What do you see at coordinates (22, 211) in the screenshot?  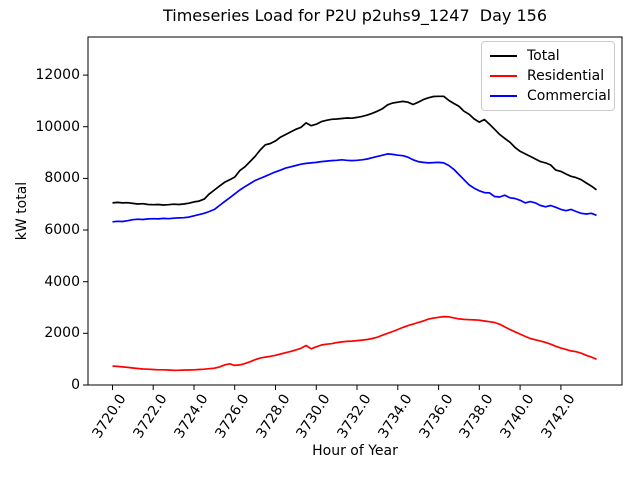 I see `y-axis-label: kW total` at bounding box center [22, 211].